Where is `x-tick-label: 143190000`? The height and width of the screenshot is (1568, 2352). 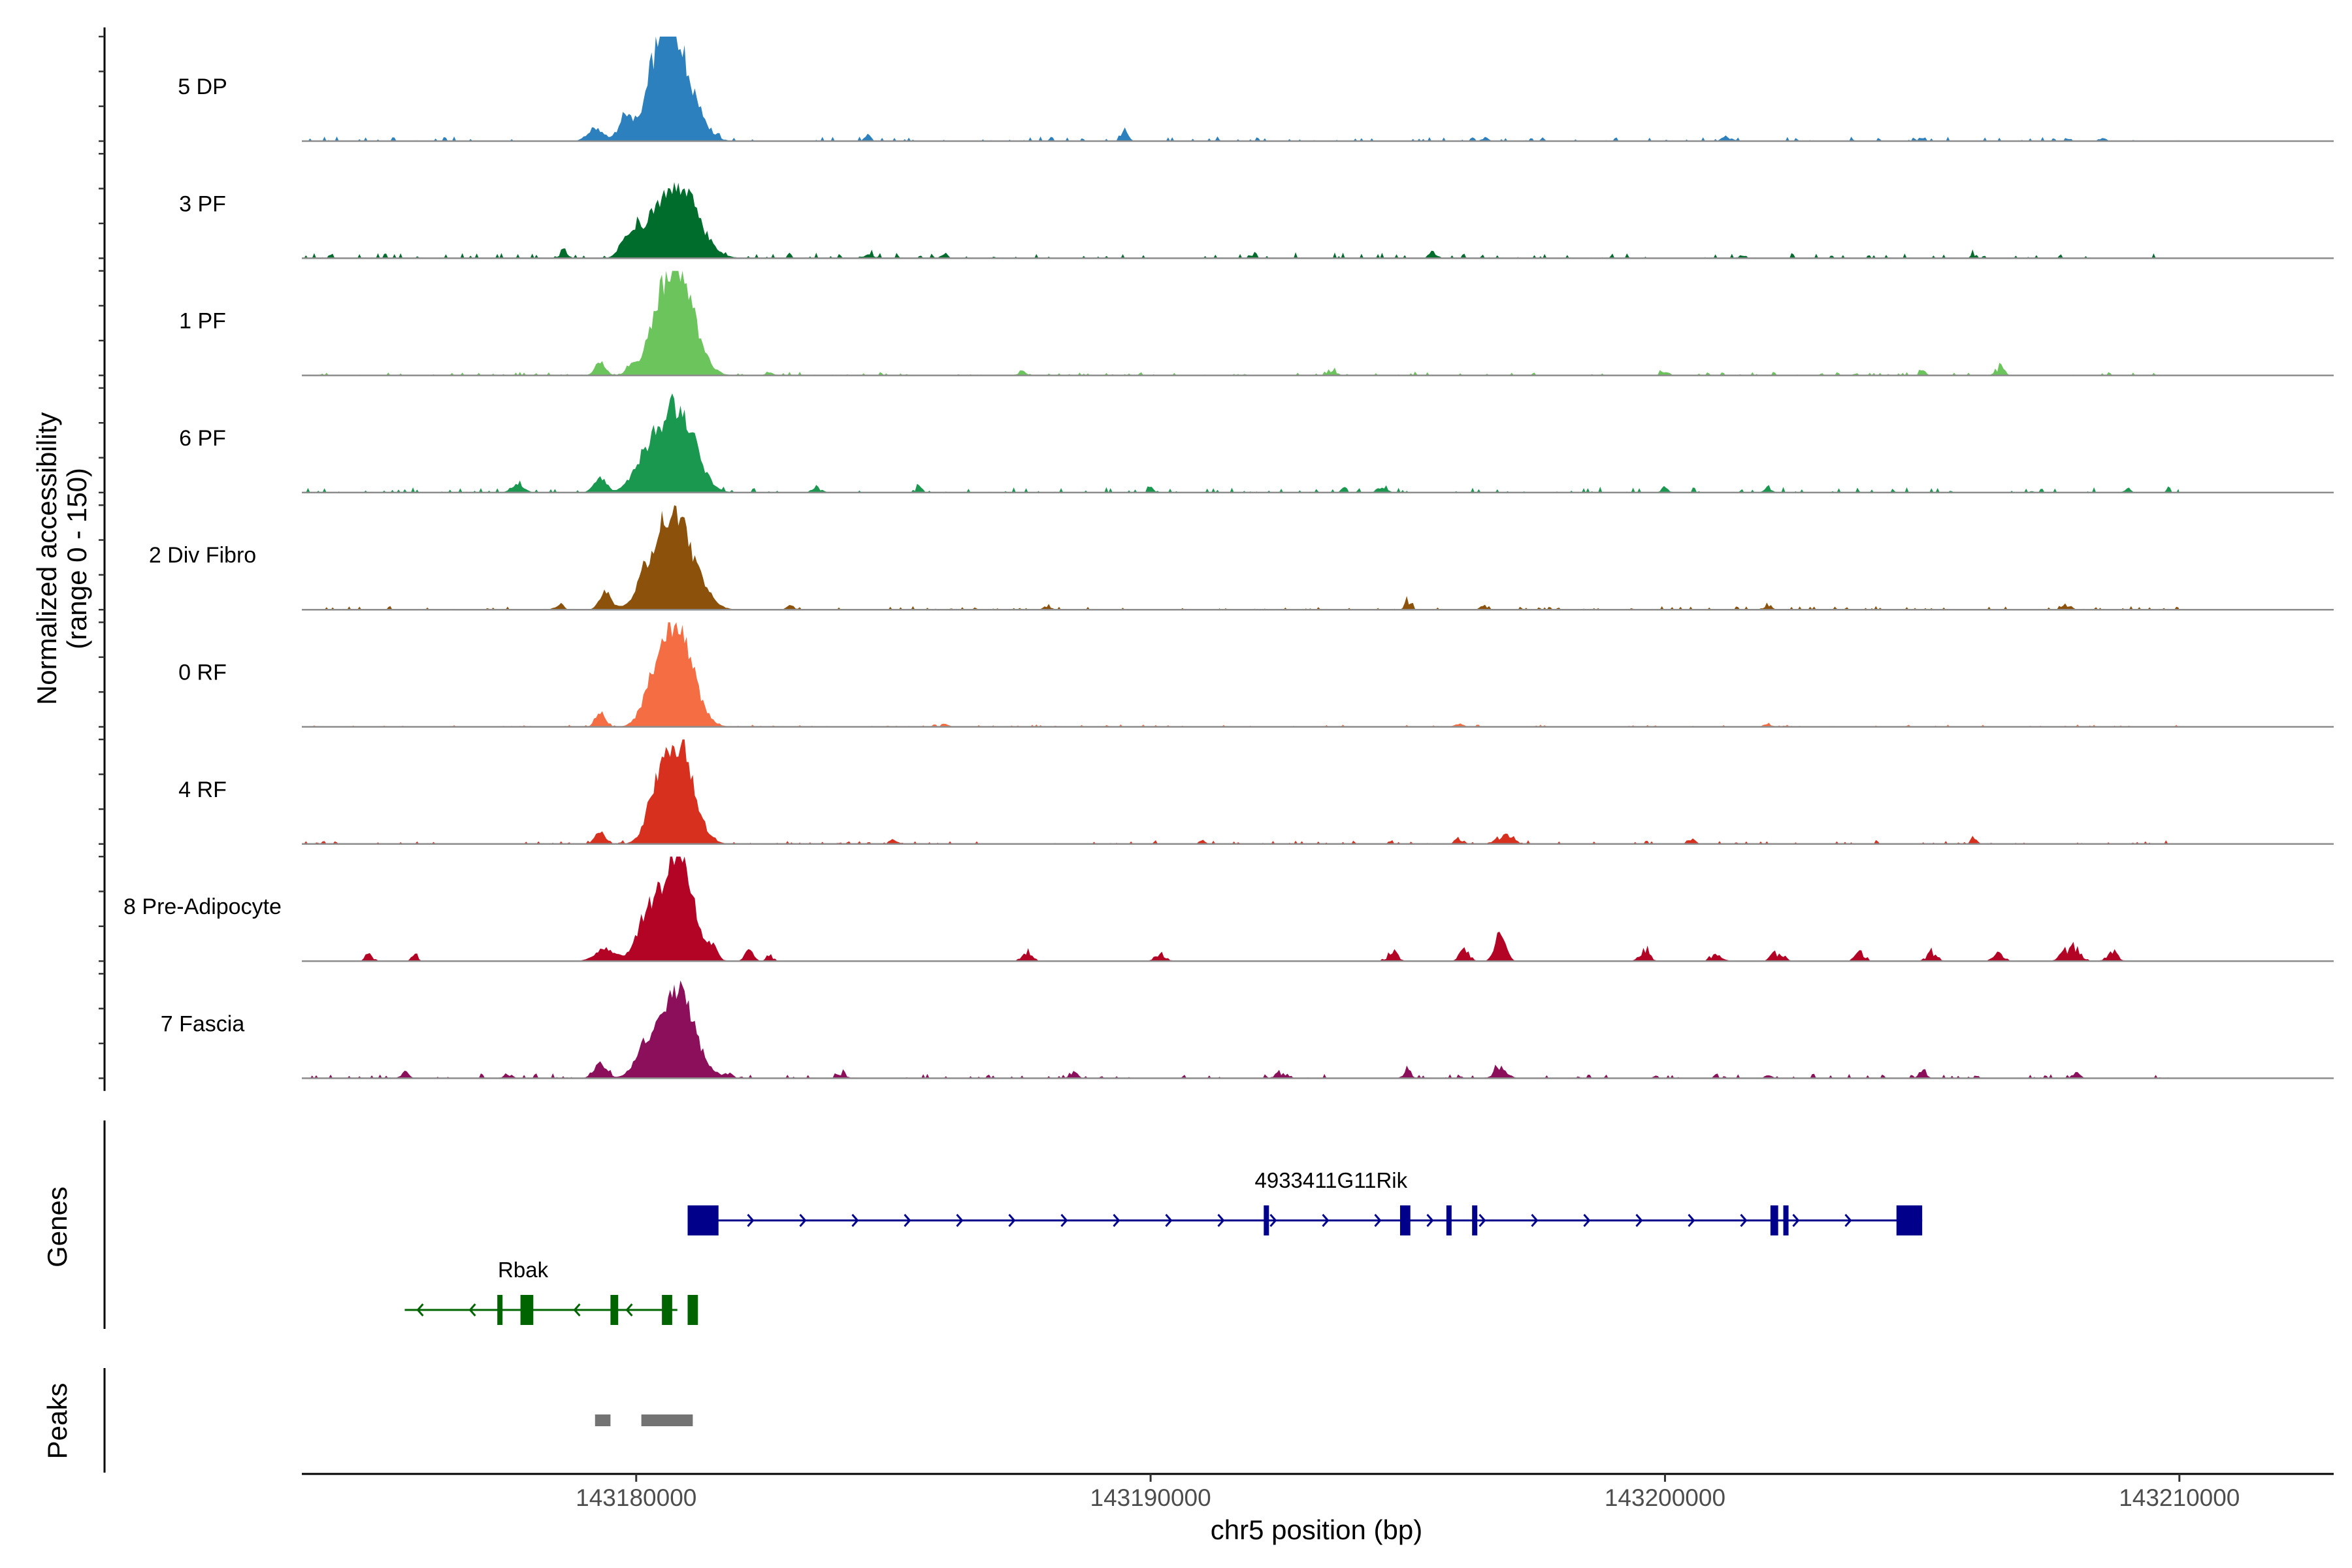
x-tick-label: 143190000 is located at coordinates (1150, 1497).